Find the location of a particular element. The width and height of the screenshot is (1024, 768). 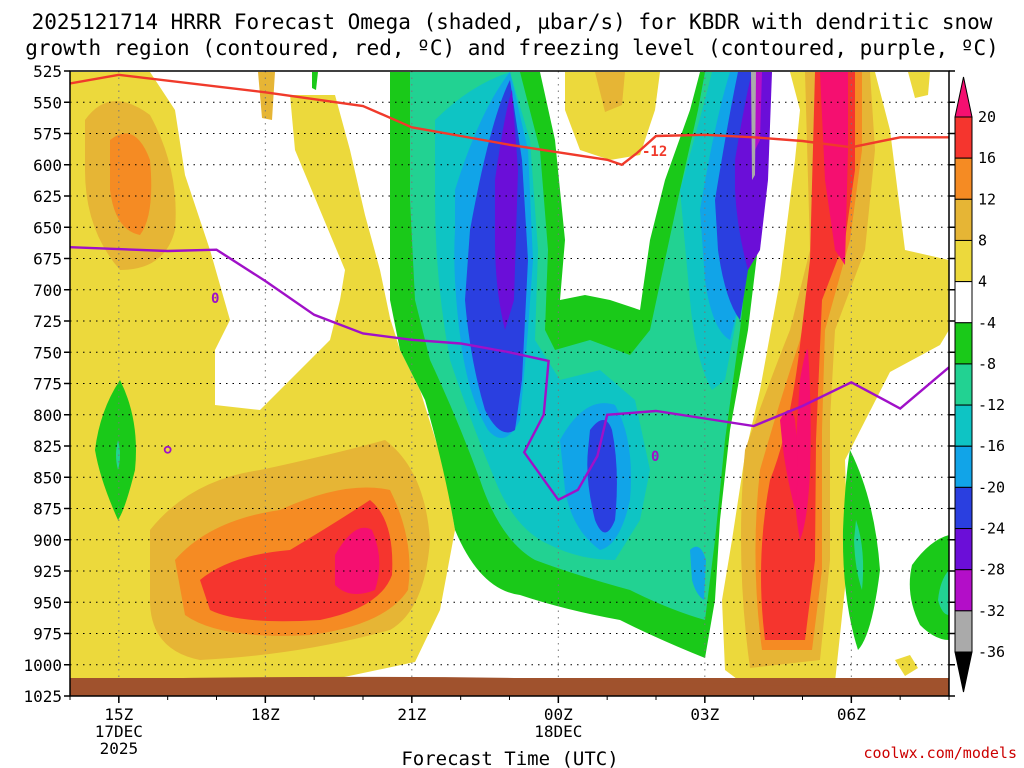

x-tick-year: 2025 is located at coordinates (119, 748).